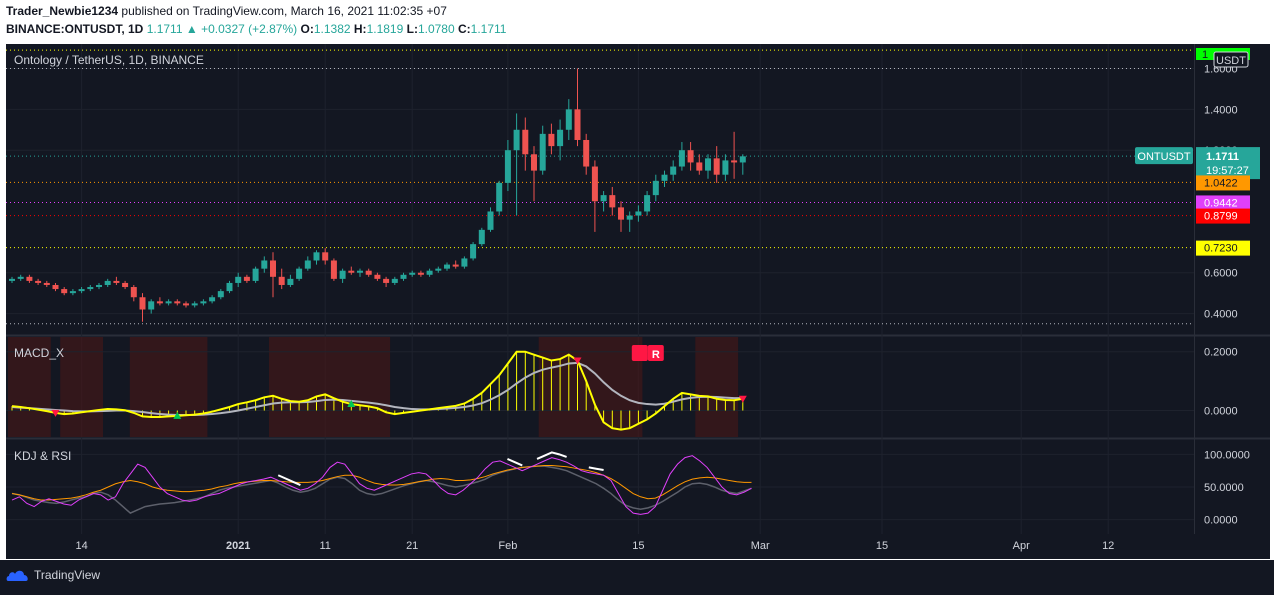  What do you see at coordinates (324, 546) in the screenshot?
I see `time-axis-label: 11` at bounding box center [324, 546].